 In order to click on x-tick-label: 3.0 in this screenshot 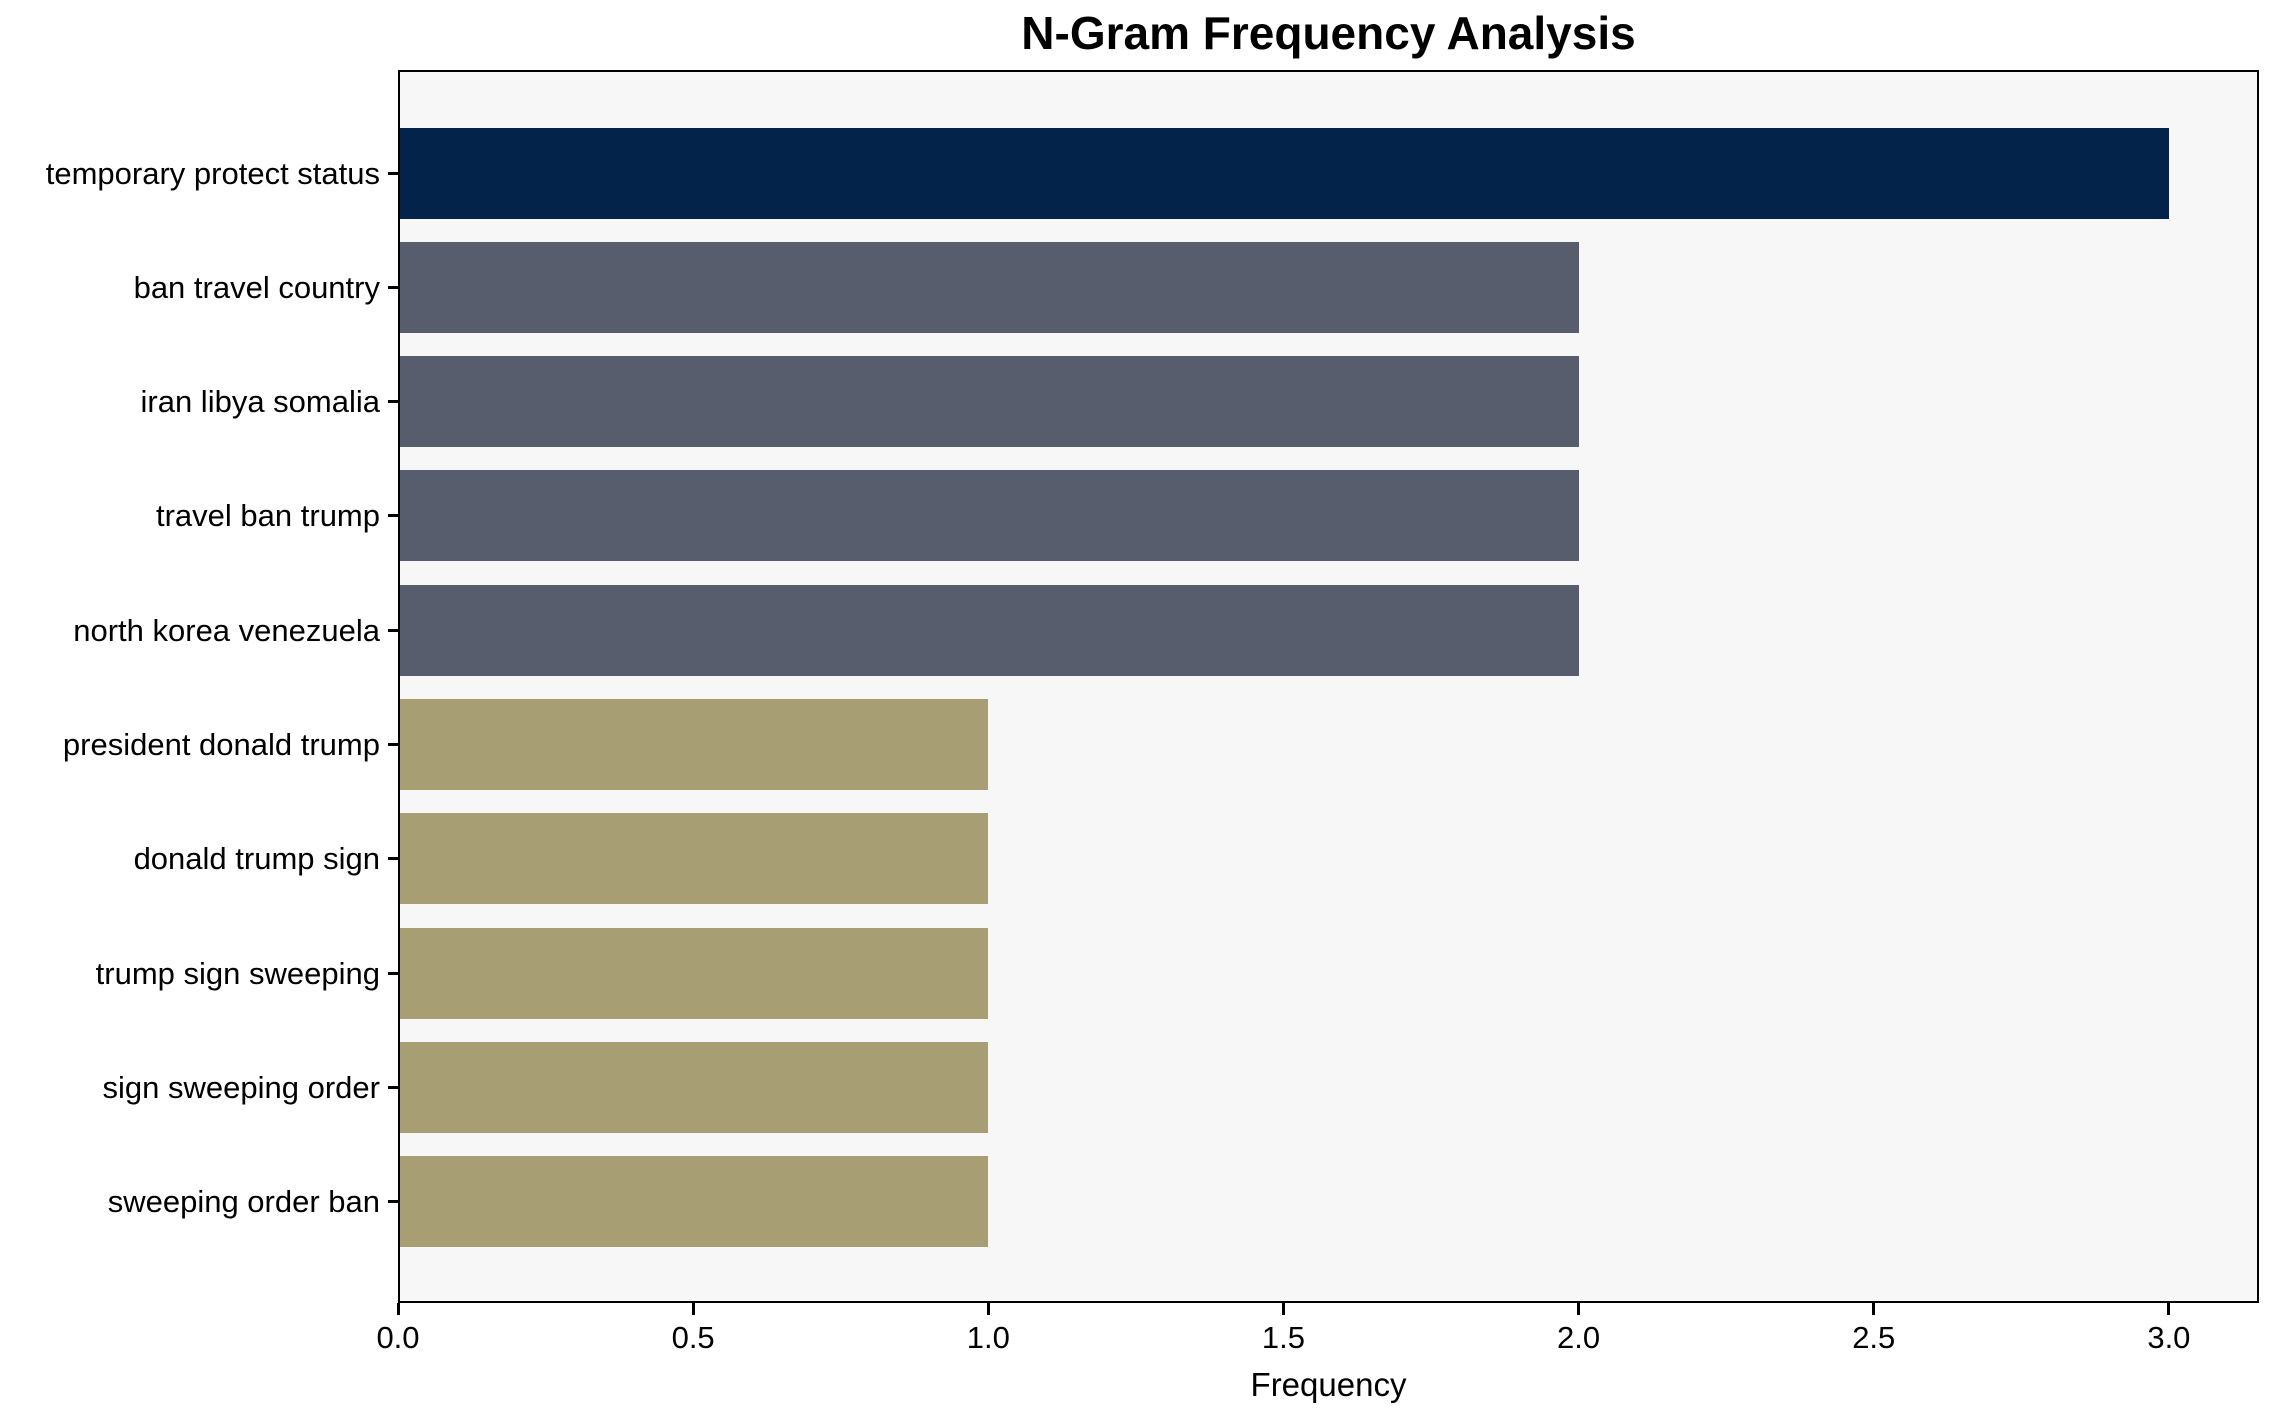, I will do `click(2169, 1337)`.